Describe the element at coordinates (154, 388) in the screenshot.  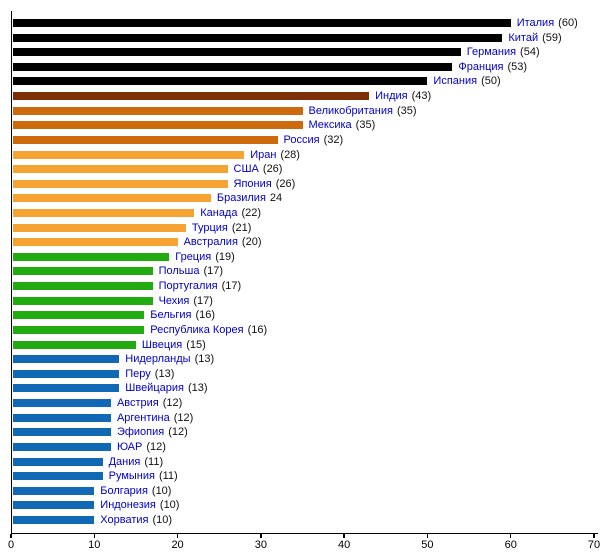
I see `country-name: Швейцария` at that location.